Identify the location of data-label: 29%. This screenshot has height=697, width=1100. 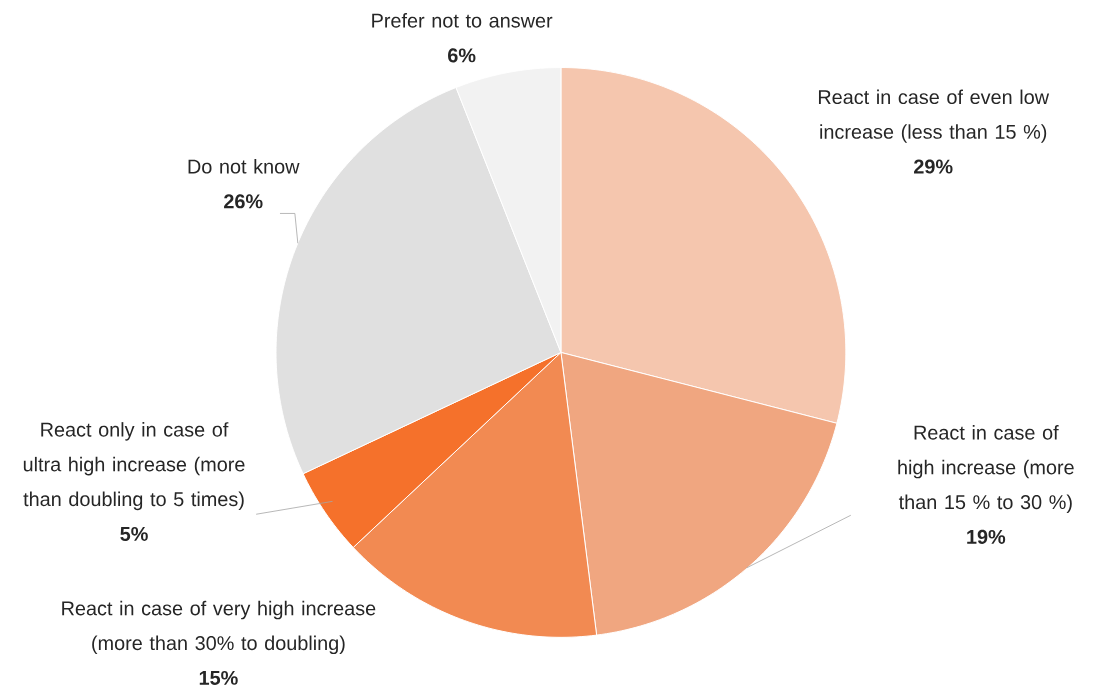
(933, 166).